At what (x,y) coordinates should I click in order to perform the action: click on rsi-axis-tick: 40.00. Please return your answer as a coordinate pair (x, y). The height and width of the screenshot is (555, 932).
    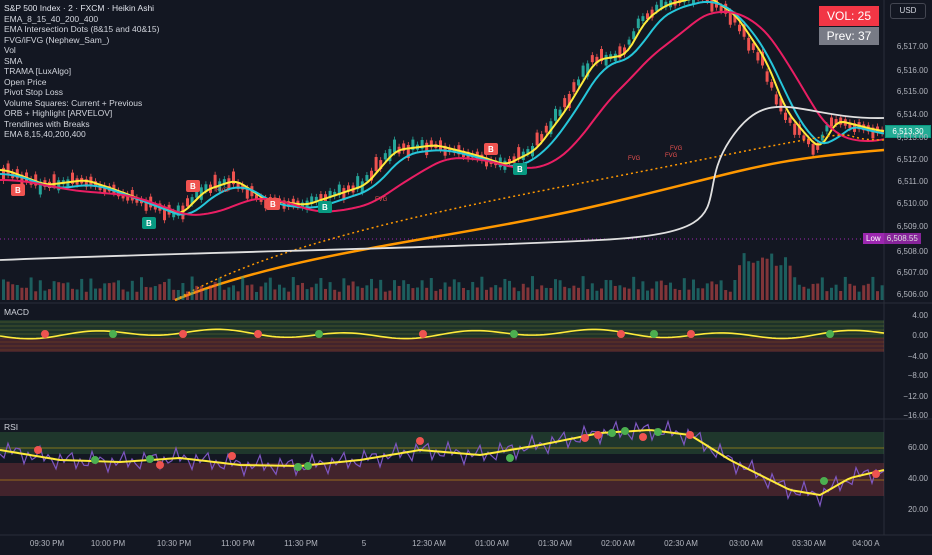
    Looking at the image, I should click on (917, 478).